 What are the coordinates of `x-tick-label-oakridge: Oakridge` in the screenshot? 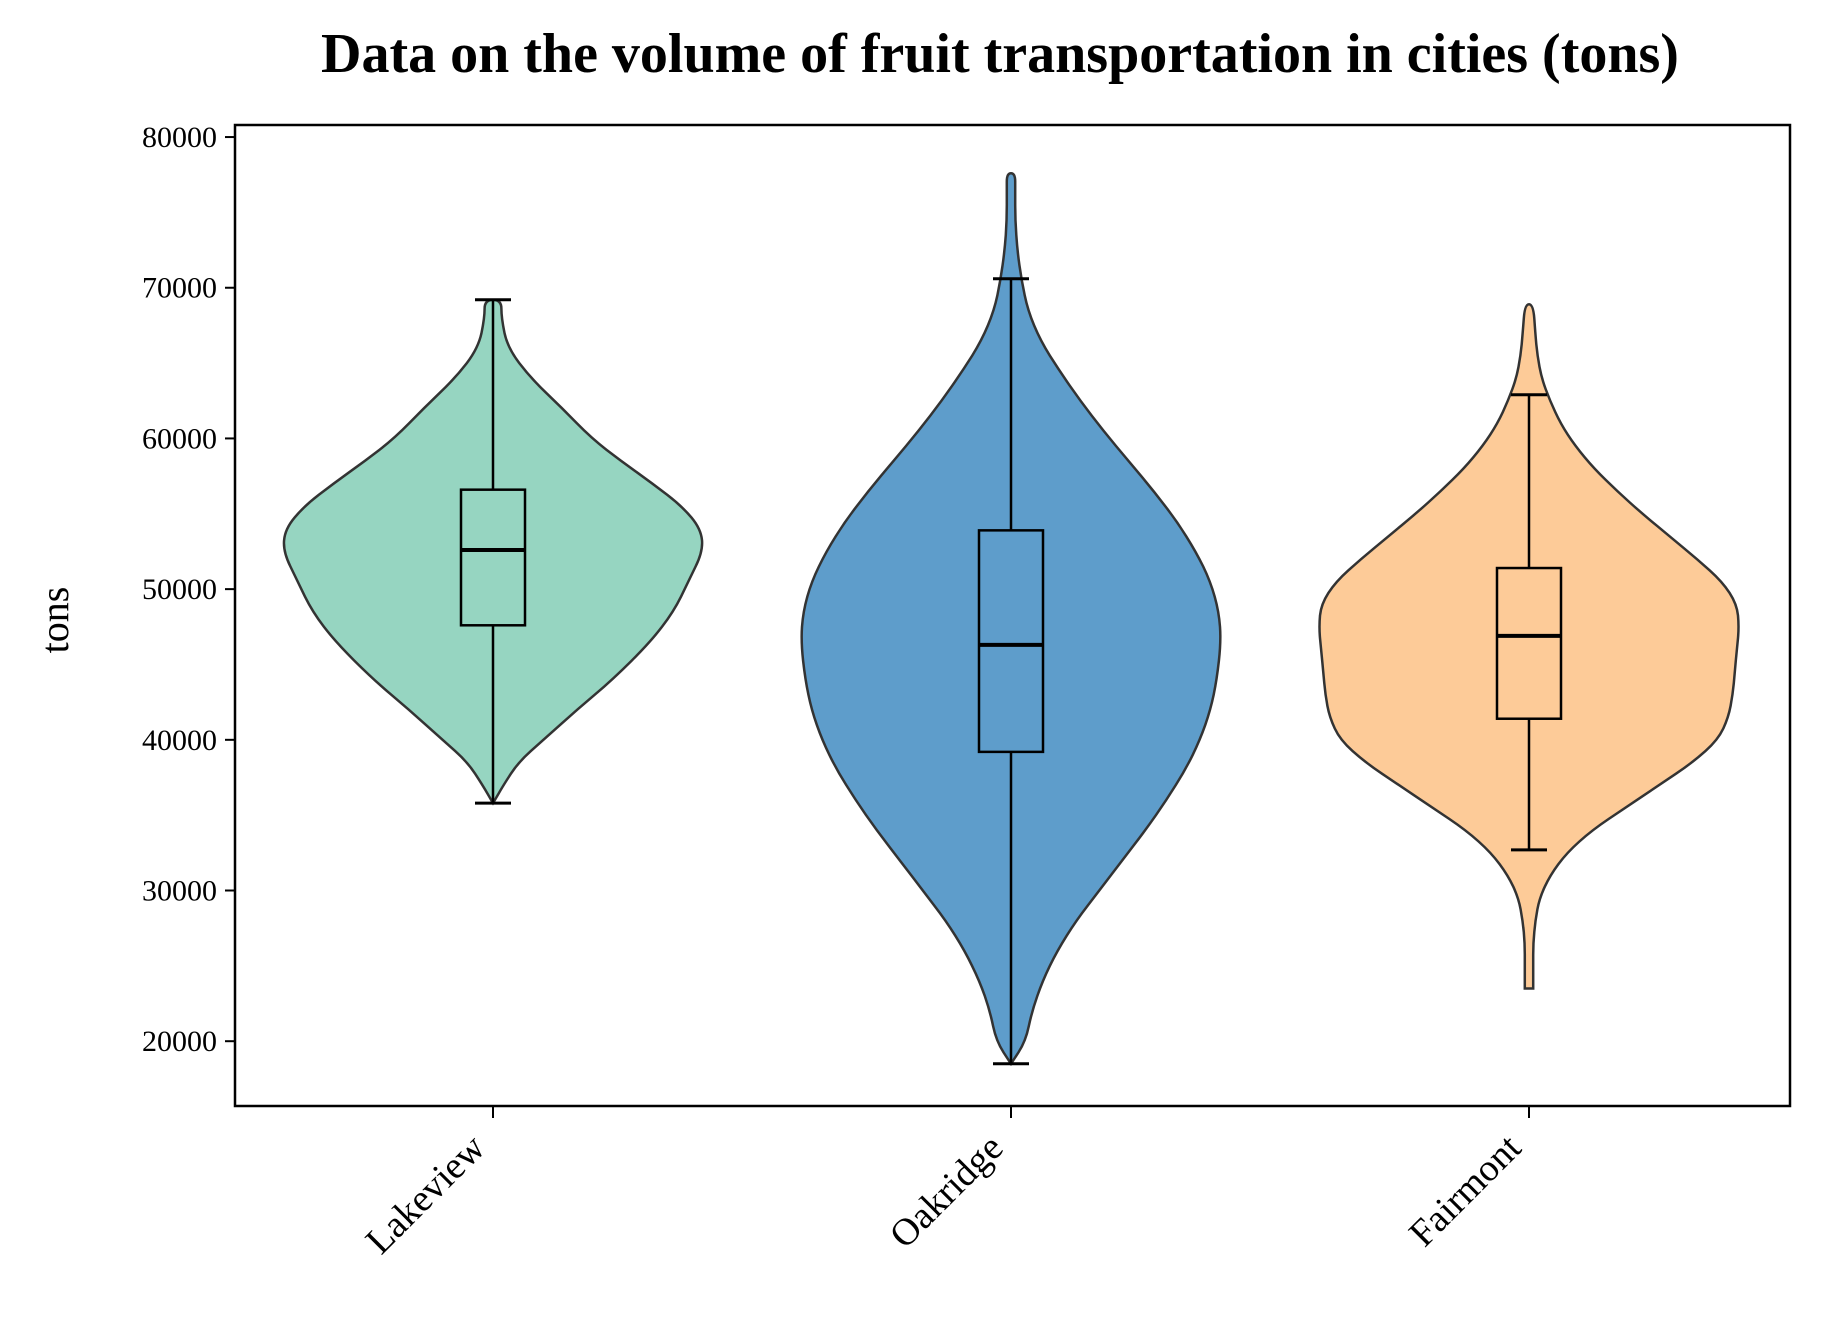 It's located at (947, 1192).